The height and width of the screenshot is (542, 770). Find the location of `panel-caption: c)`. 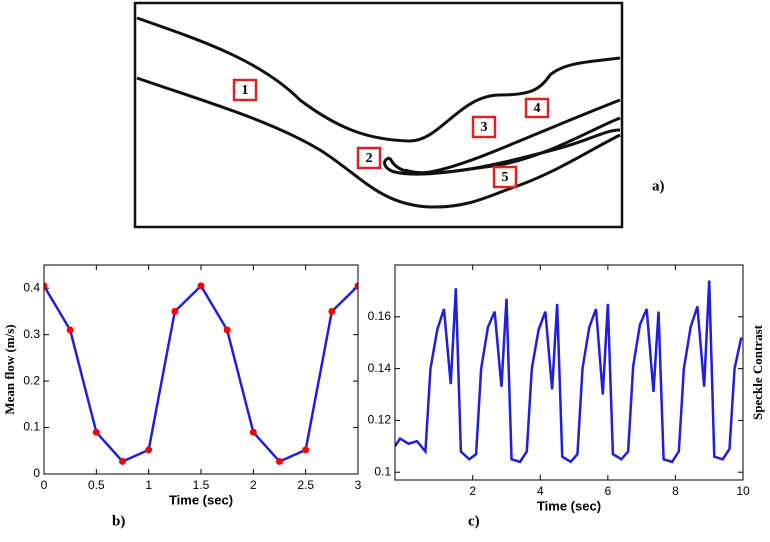

panel-caption: c) is located at coordinates (474, 521).